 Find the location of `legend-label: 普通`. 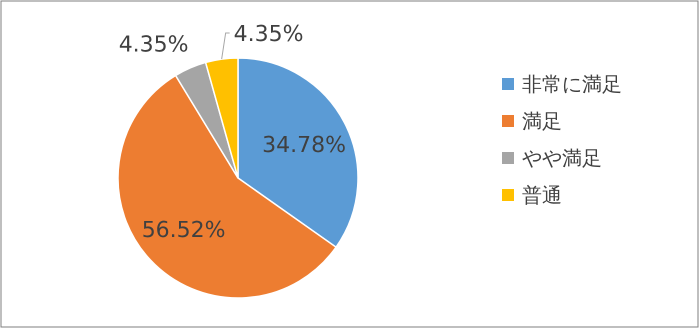

legend-label: 普通 is located at coordinates (542, 195).